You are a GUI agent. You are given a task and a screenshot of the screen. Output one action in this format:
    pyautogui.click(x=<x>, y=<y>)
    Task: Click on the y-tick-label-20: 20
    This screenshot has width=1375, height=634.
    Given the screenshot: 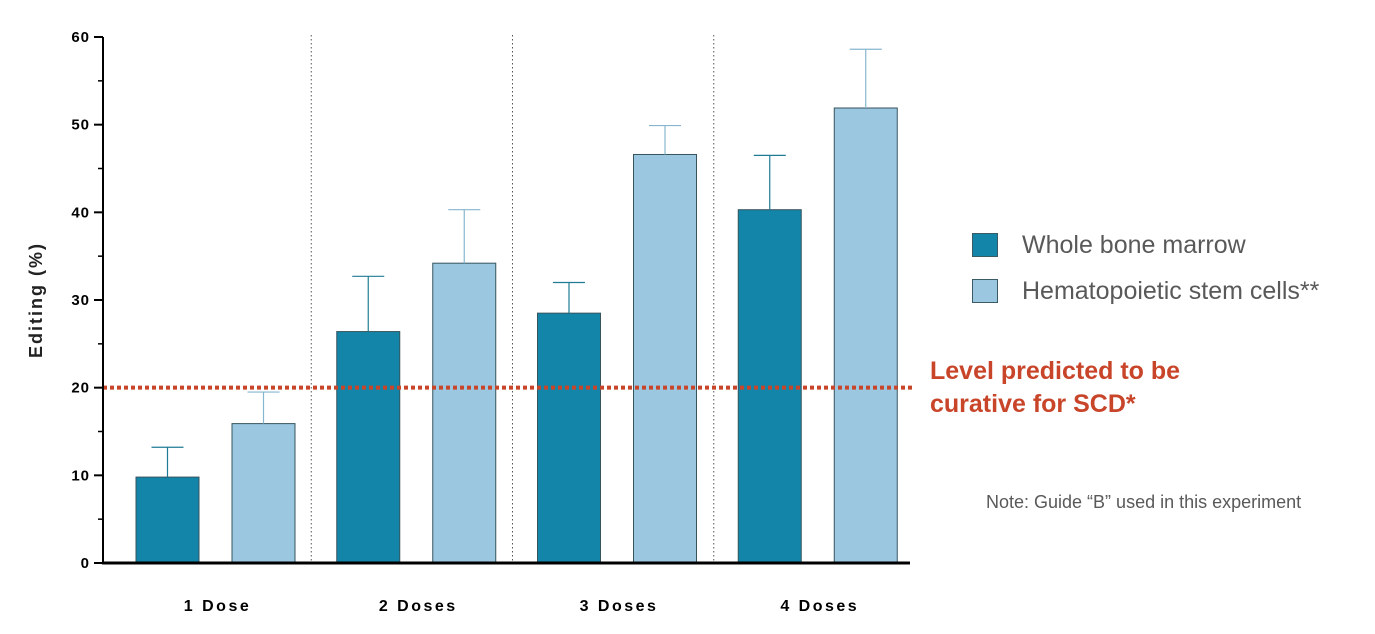 What is the action you would take?
    pyautogui.click(x=80, y=388)
    